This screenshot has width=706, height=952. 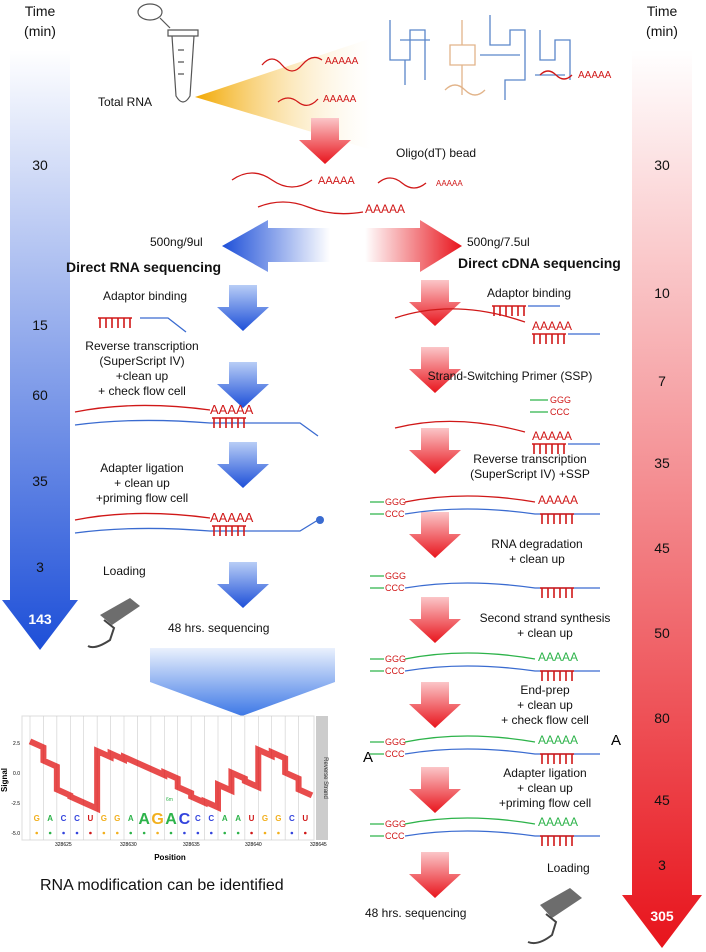 What do you see at coordinates (162, 885) in the screenshot?
I see `caption: RNA modification can be identified` at bounding box center [162, 885].